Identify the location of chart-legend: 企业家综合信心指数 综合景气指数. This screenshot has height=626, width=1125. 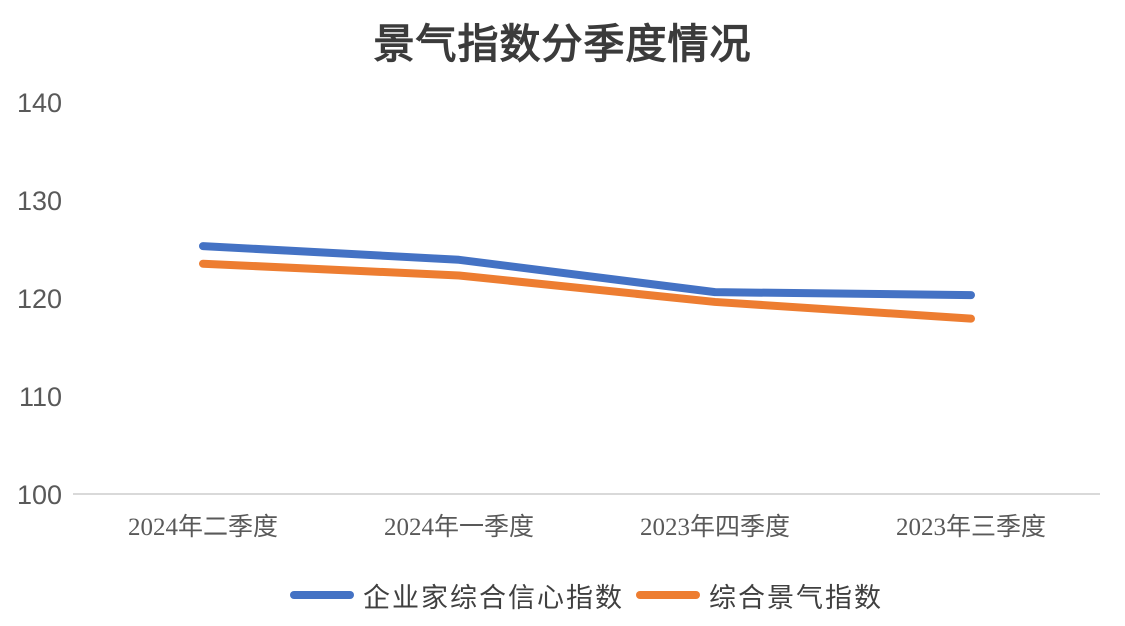
(586, 595).